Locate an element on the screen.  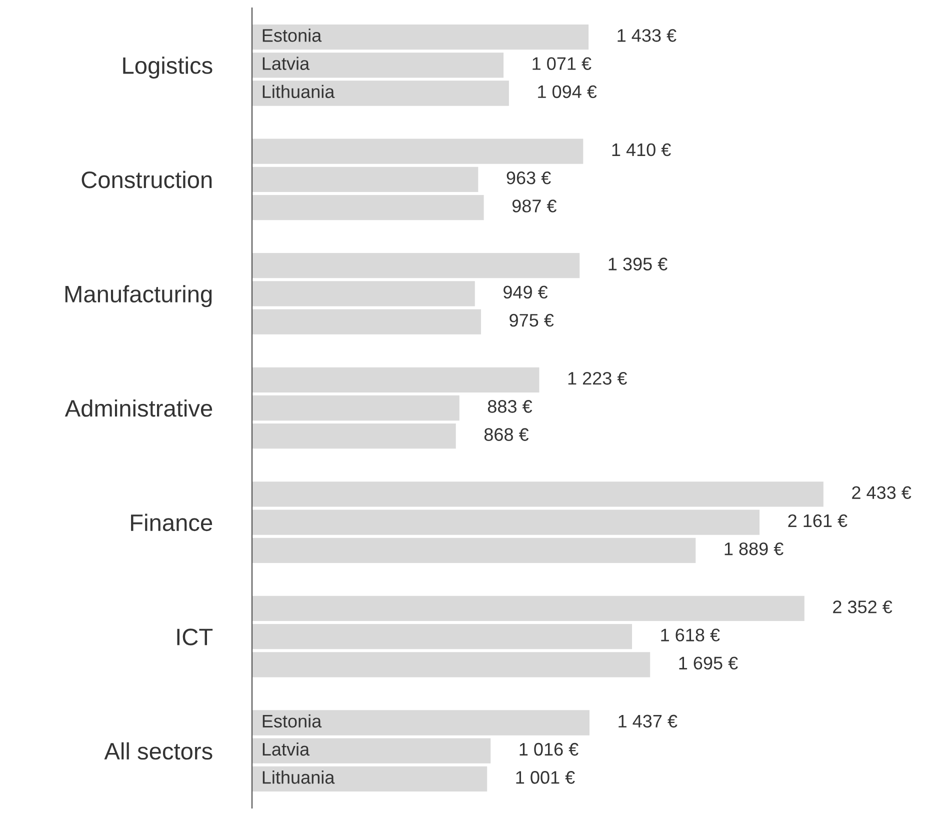
data-label: 1 223 € is located at coordinates (598, 378).